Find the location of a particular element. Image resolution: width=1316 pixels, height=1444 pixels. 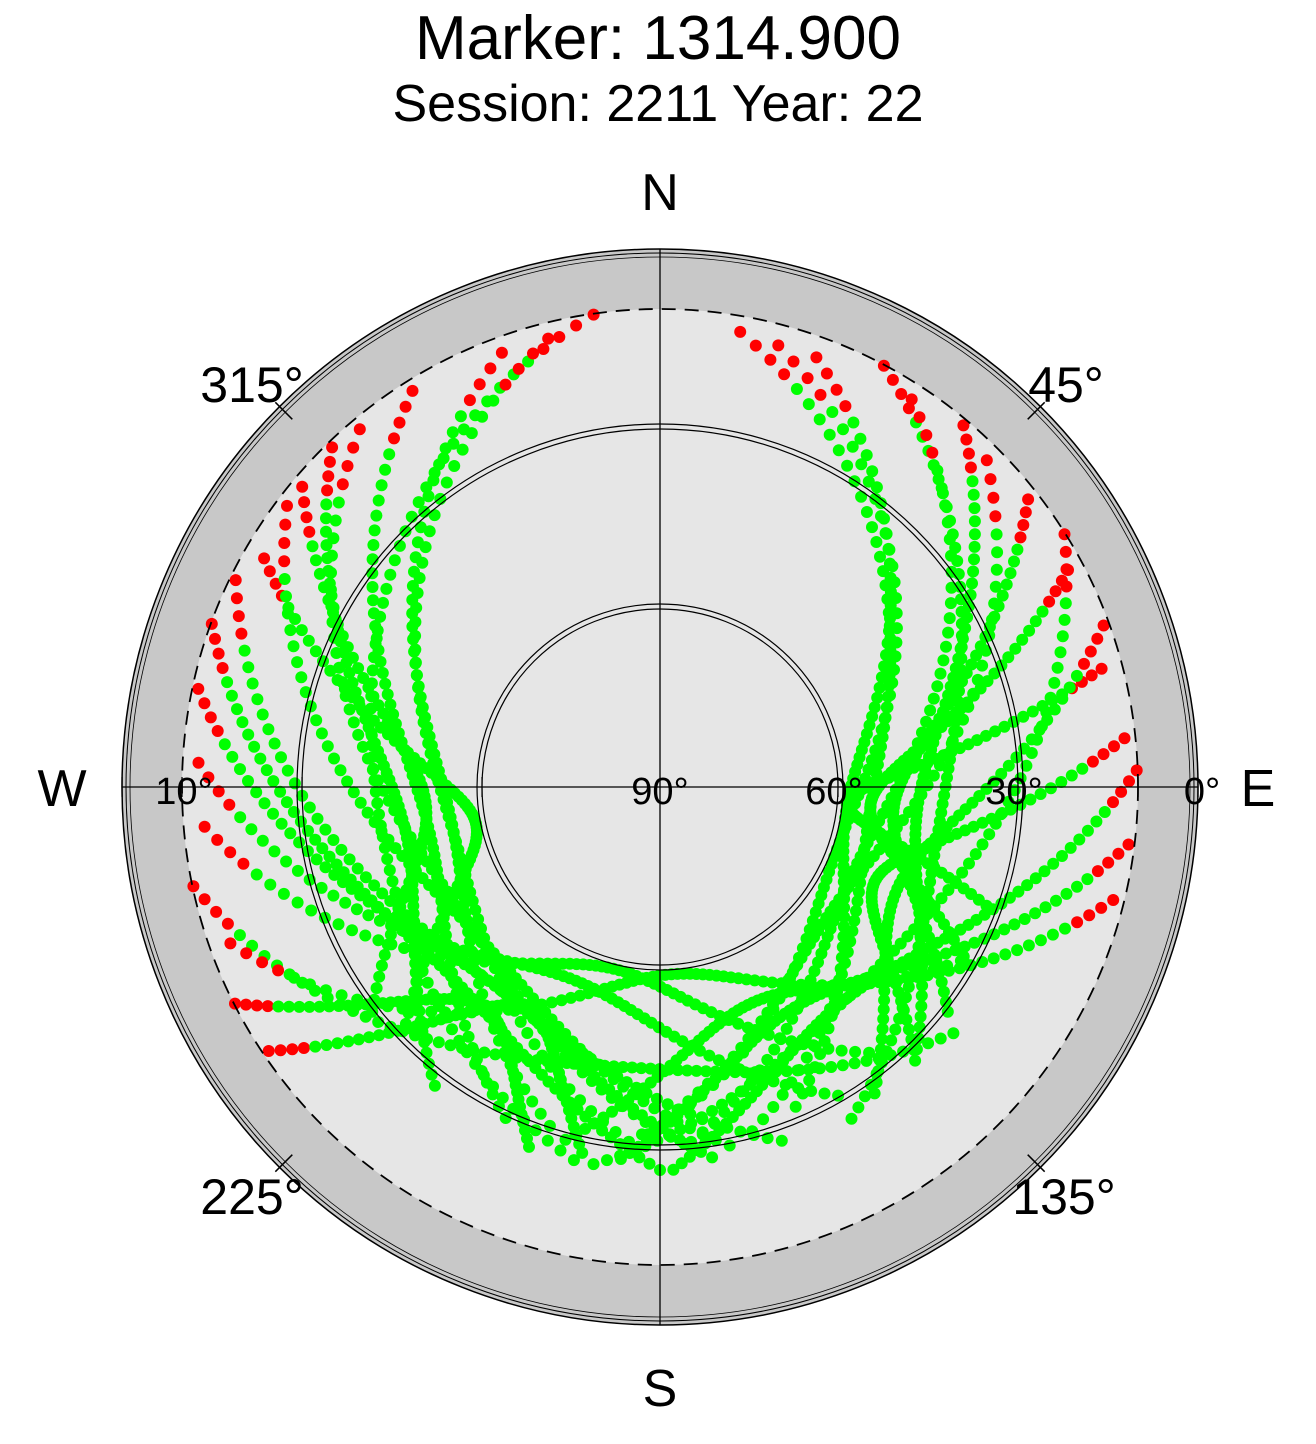

elevation-label-60: 60° is located at coordinates (833, 792).